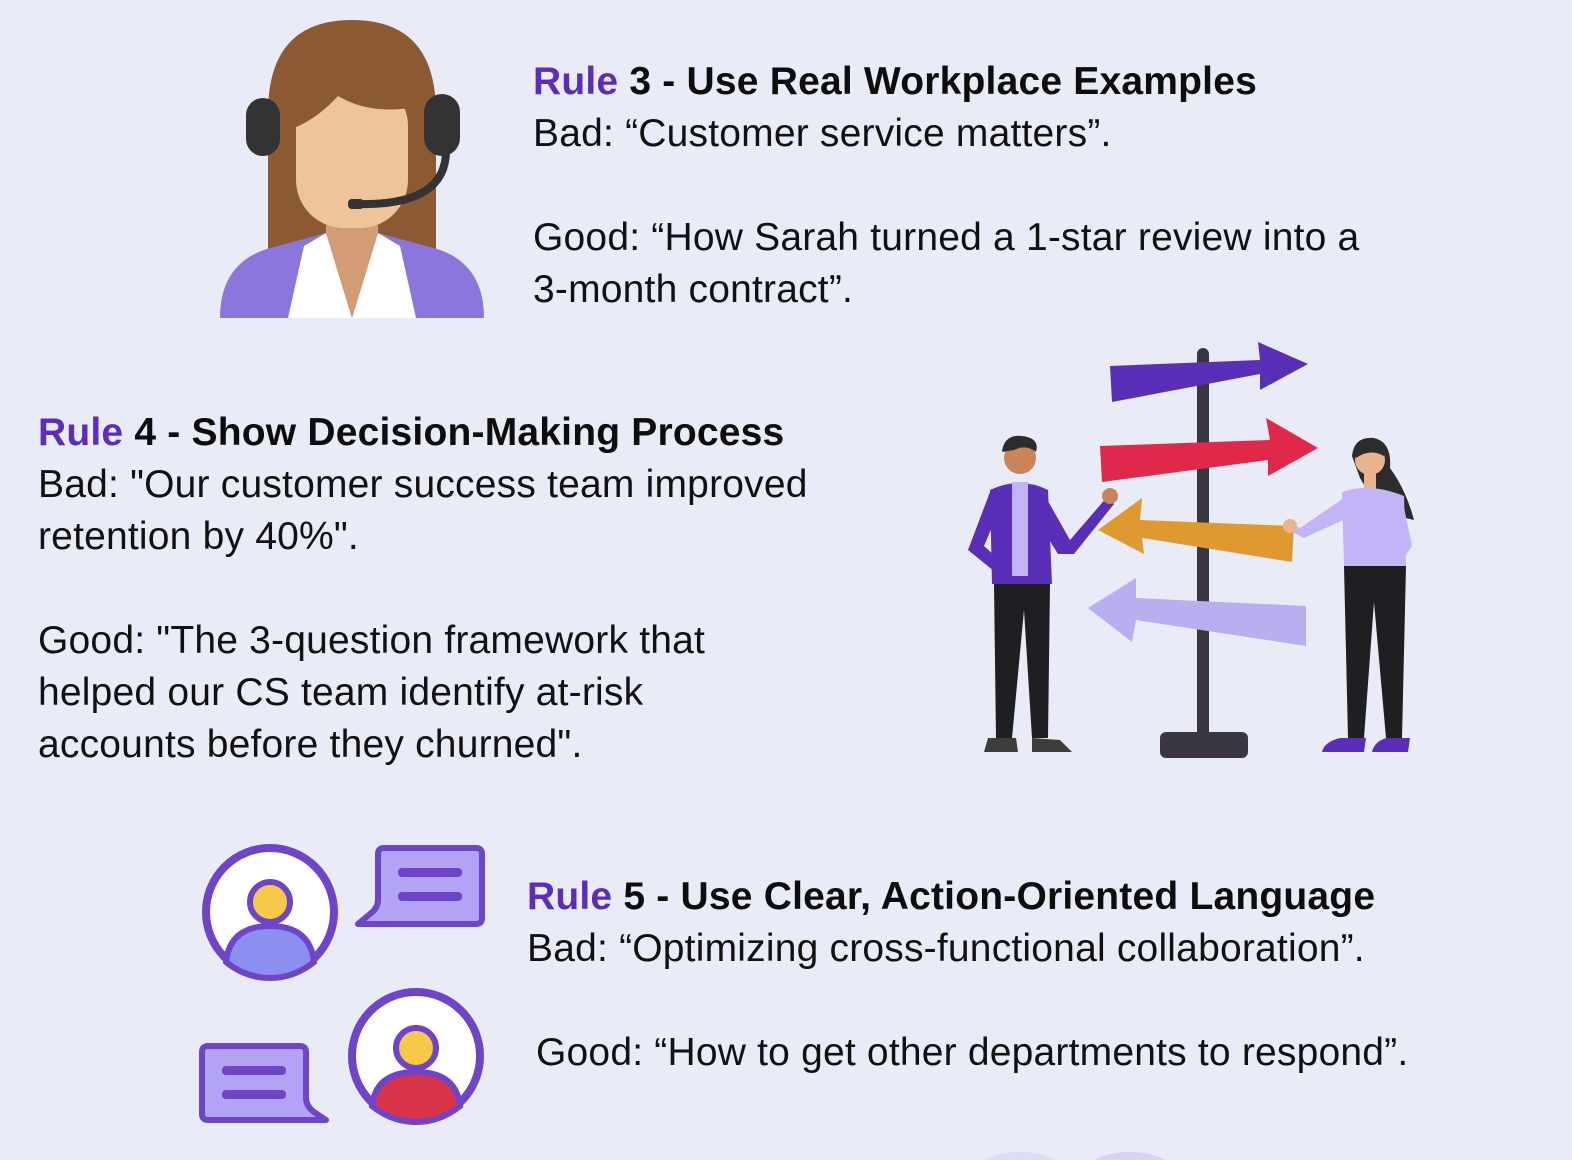 The width and height of the screenshot is (1572, 1160). What do you see at coordinates (423, 484) in the screenshot?
I see `rule-4-bad-example-line-1: Bad: "Our customer success team improved` at bounding box center [423, 484].